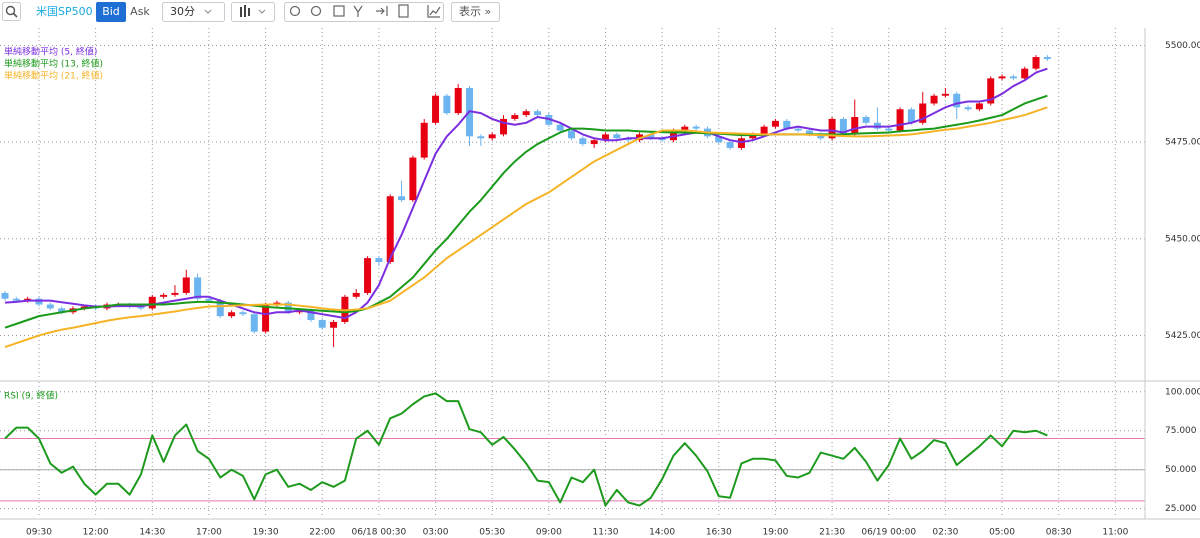  Describe the element at coordinates (1059, 533) in the screenshot. I see `x-tick-label: 08:30` at that location.